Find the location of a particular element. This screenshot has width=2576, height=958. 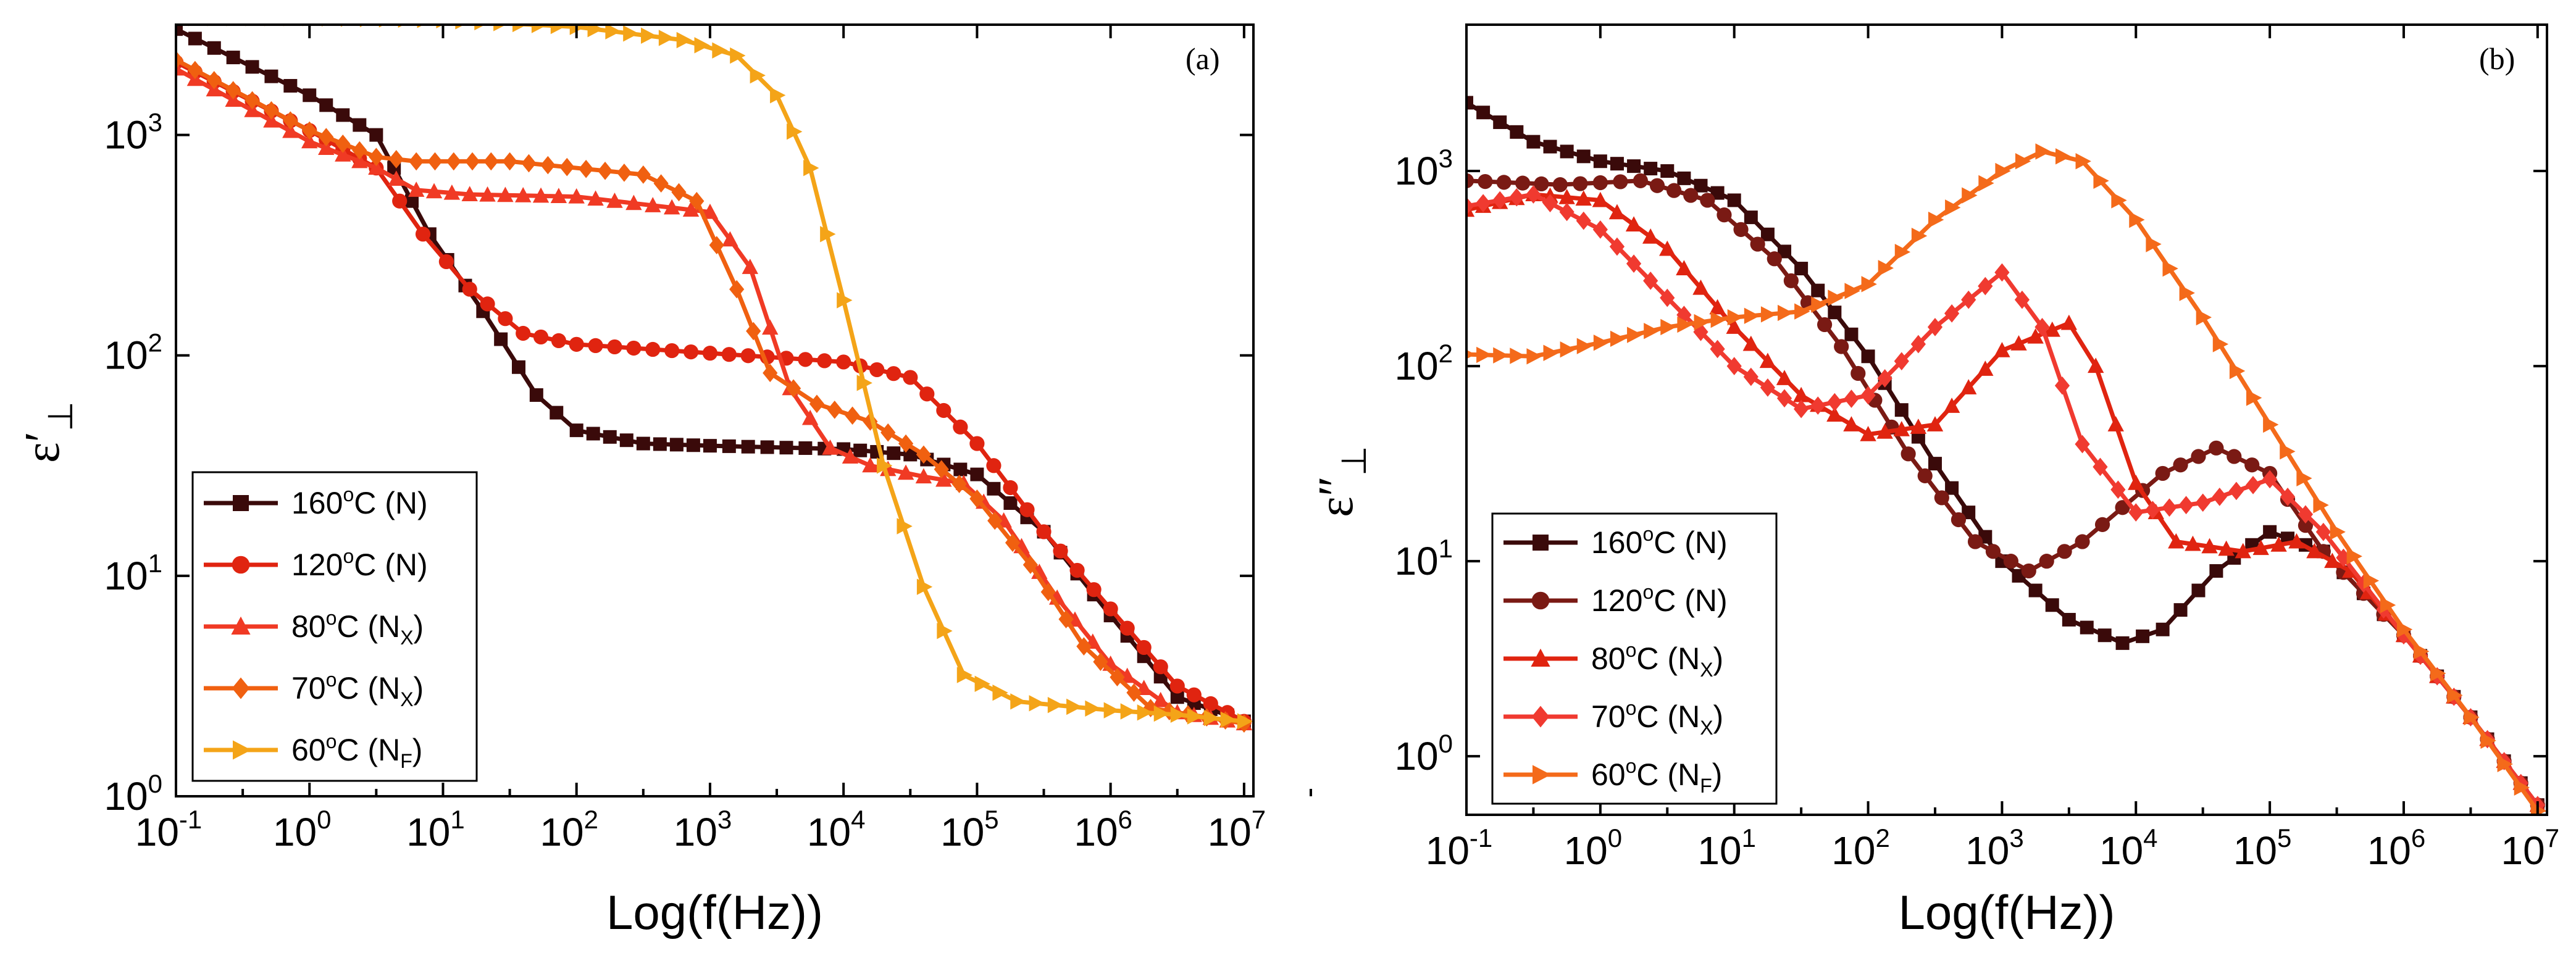

x-tick-label: 10⁻¹ is located at coordinates (169, 829).